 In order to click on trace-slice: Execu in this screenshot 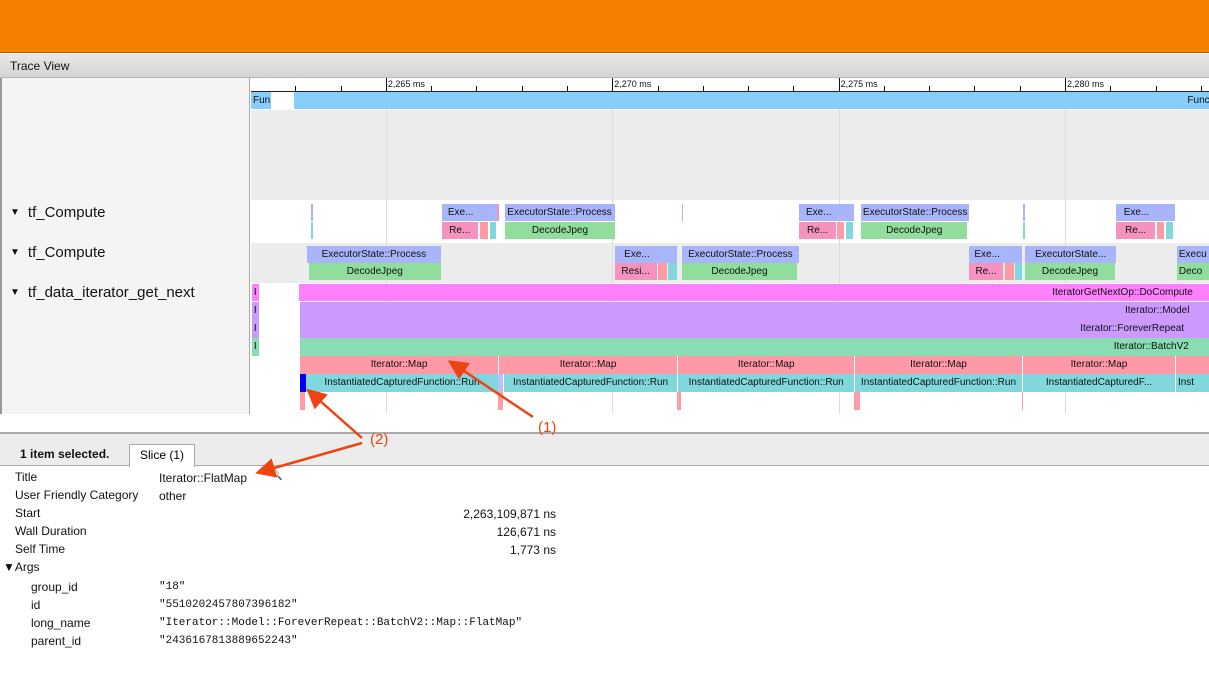, I will do `click(1192, 254)`.